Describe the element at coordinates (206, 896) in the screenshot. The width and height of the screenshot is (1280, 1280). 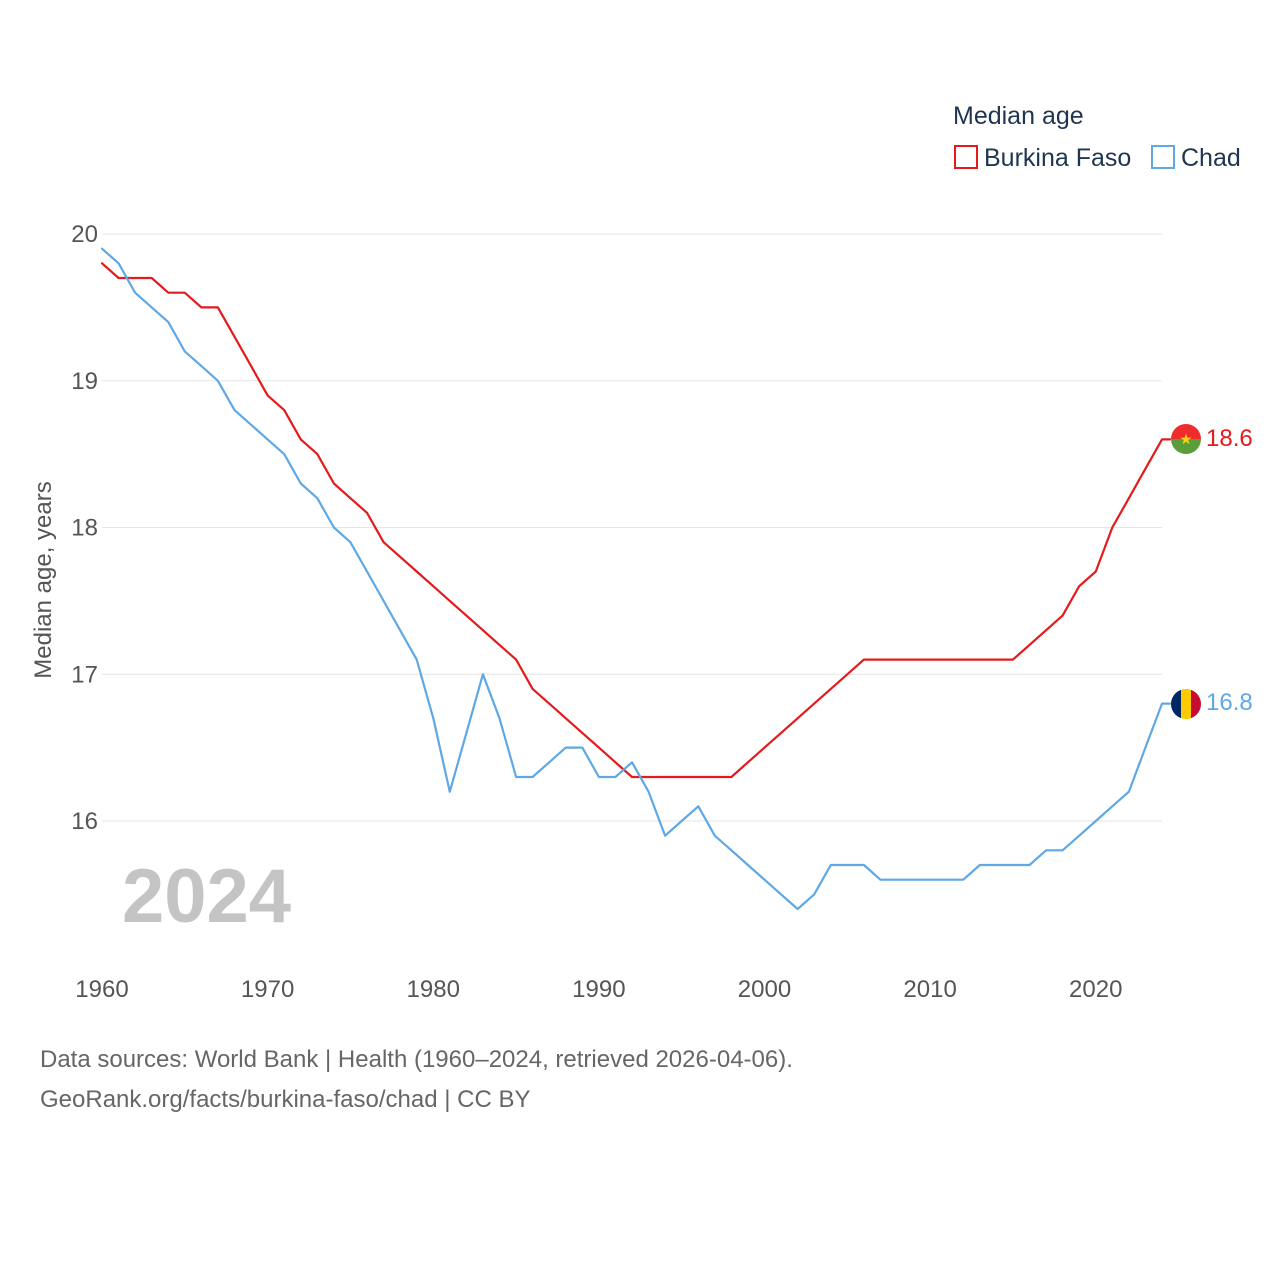
I see `year-watermark: 2024` at that location.